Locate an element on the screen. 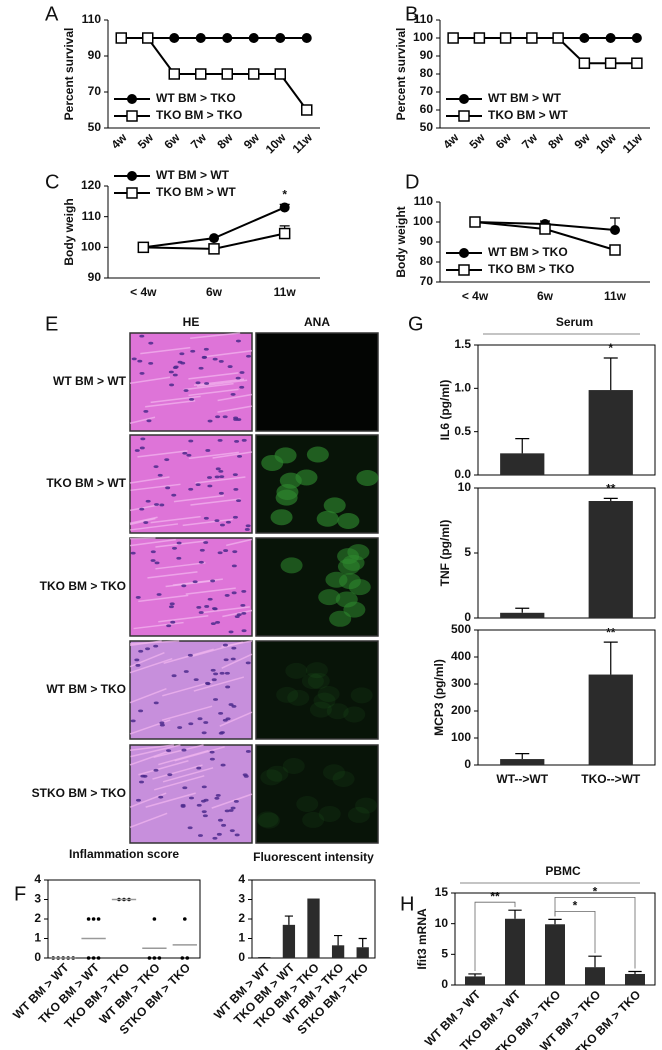 This screenshot has height=1050, width=662. dot is located at coordinates (159, 958).